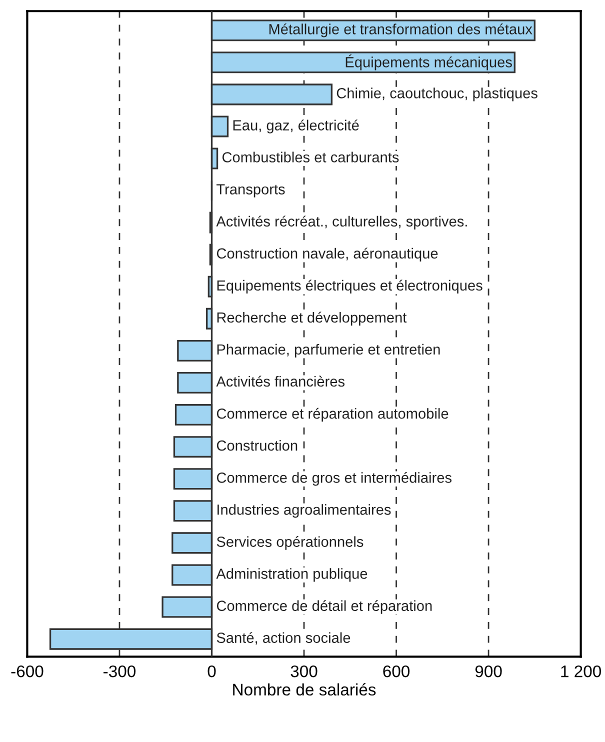 This screenshot has height=742, width=605. I want to click on y-tick-label: Combustibles et carburants, so click(310, 157).